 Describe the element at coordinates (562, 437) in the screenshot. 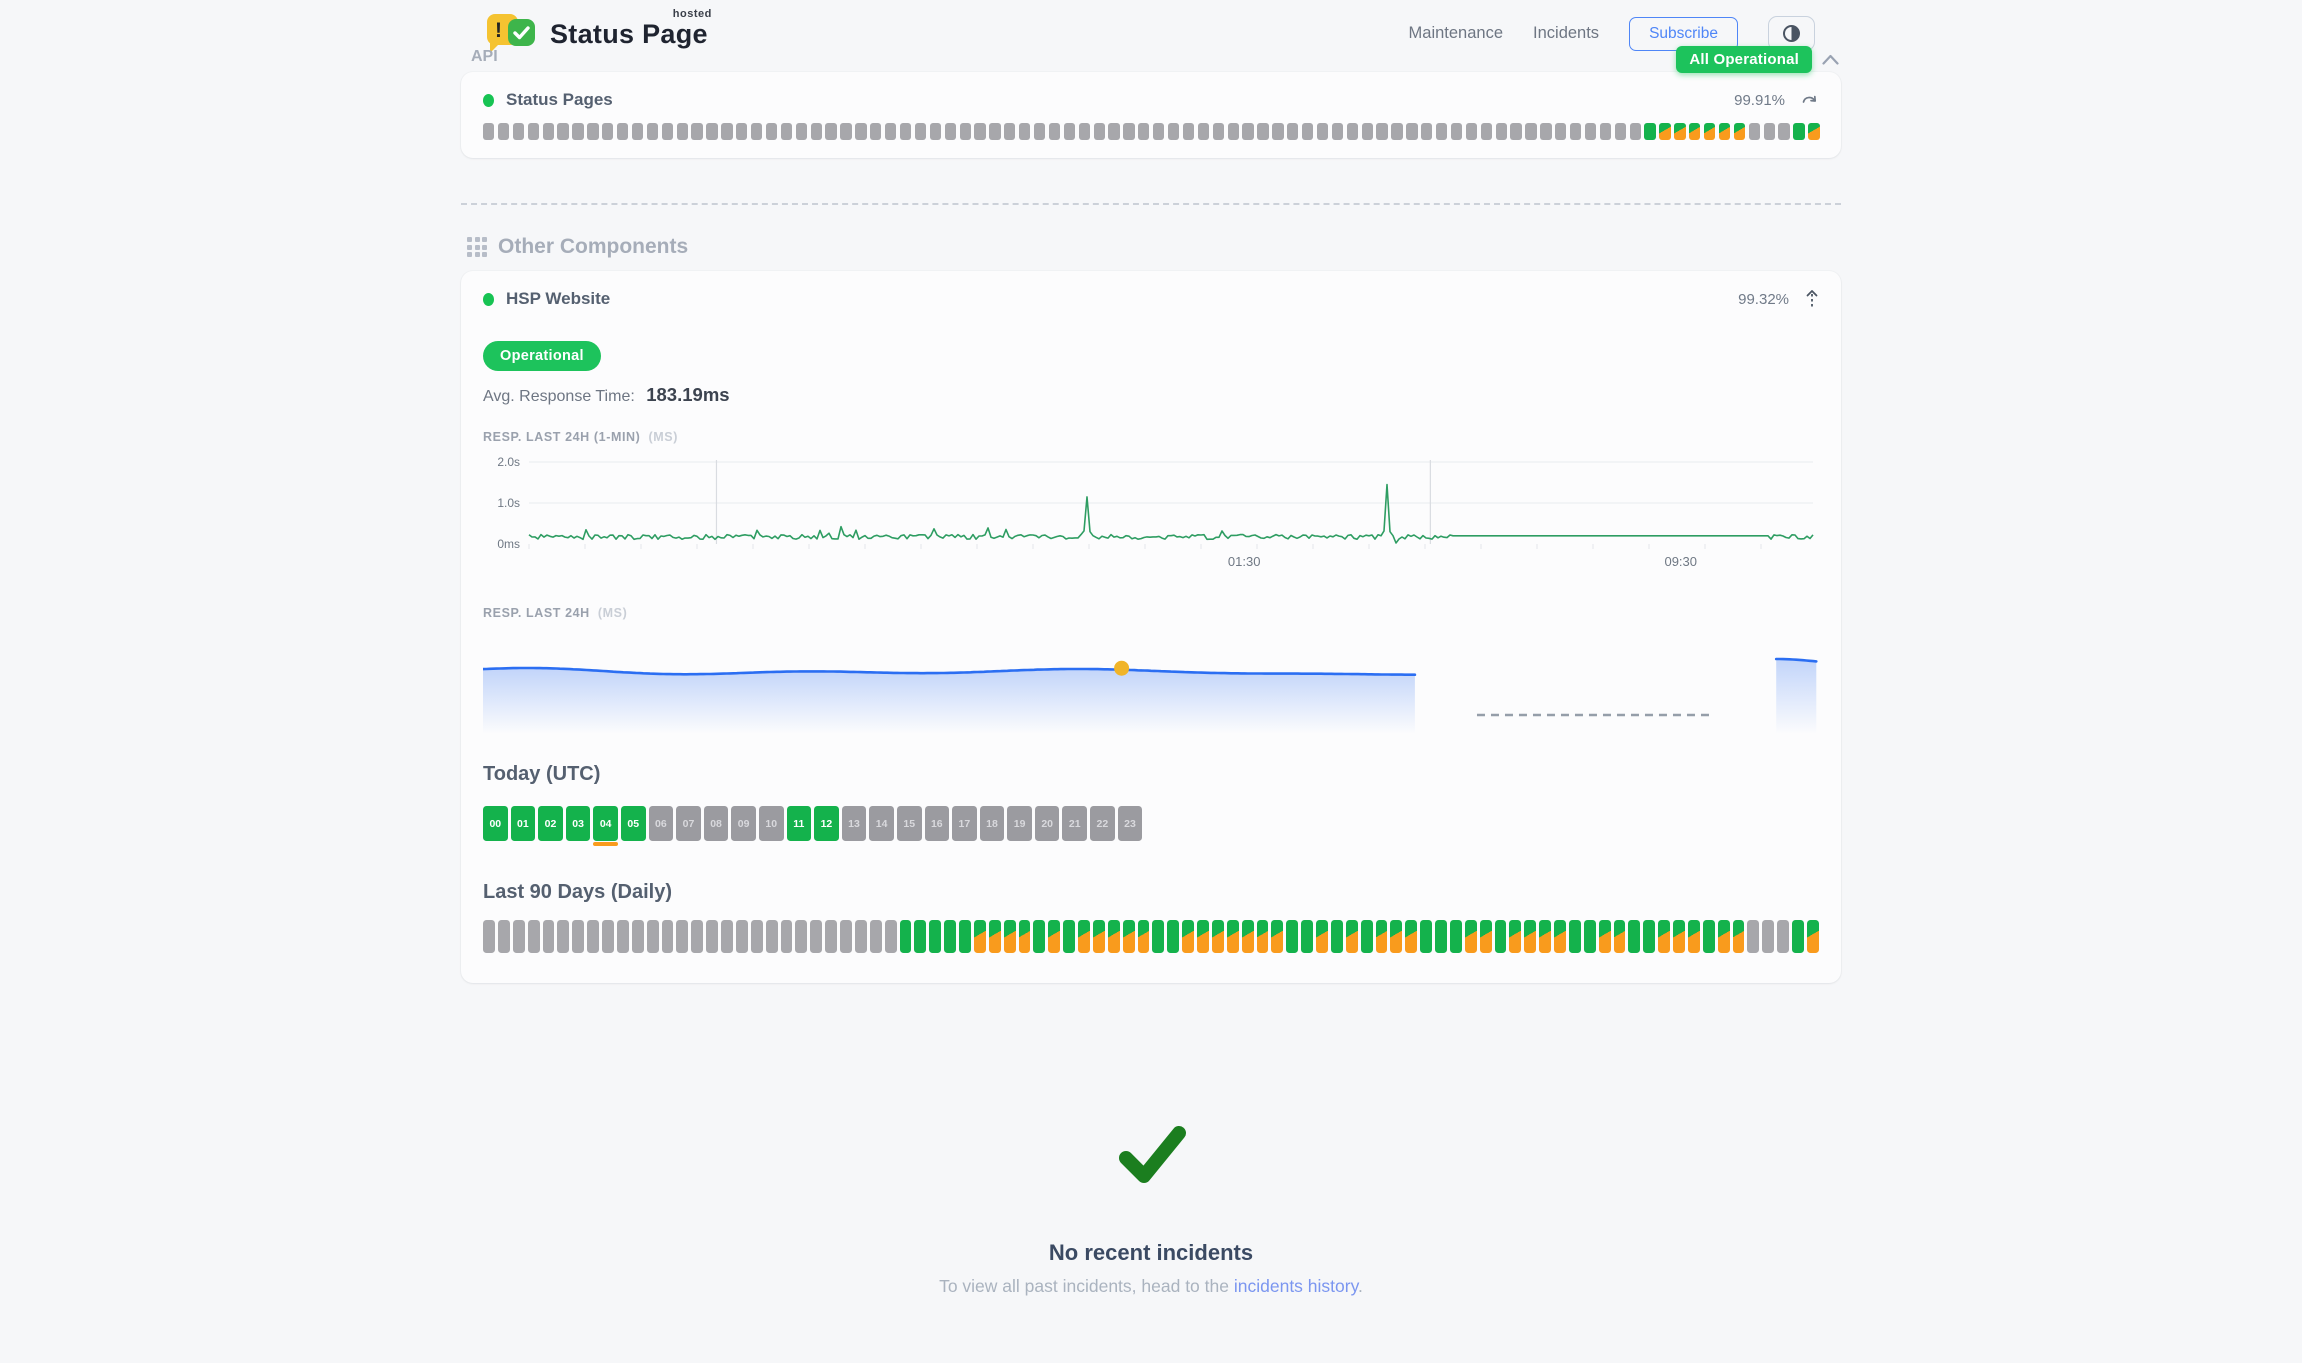

I see `minute-chart-title: RESP. LAST 24H (1-MIN)` at that location.